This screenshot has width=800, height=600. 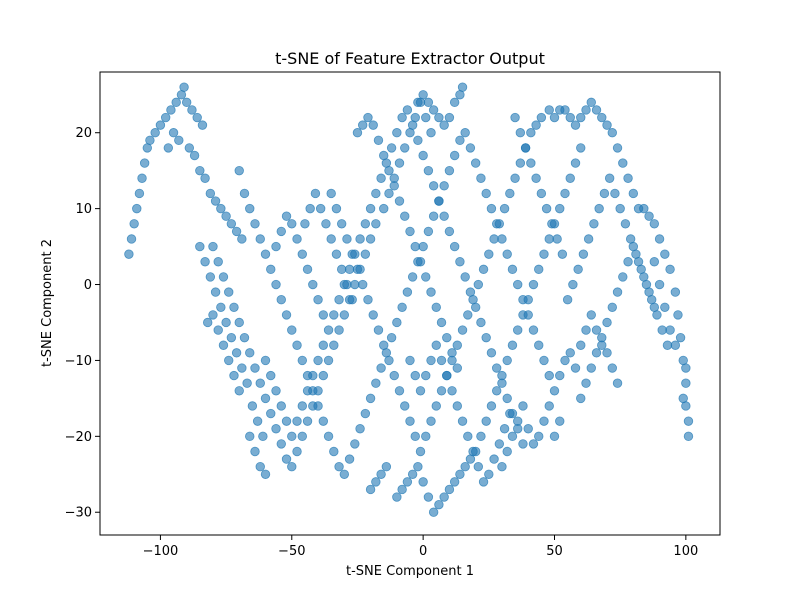 What do you see at coordinates (420, 547) in the screenshot?
I see `x-axis: −100 −50 0 50 100` at bounding box center [420, 547].